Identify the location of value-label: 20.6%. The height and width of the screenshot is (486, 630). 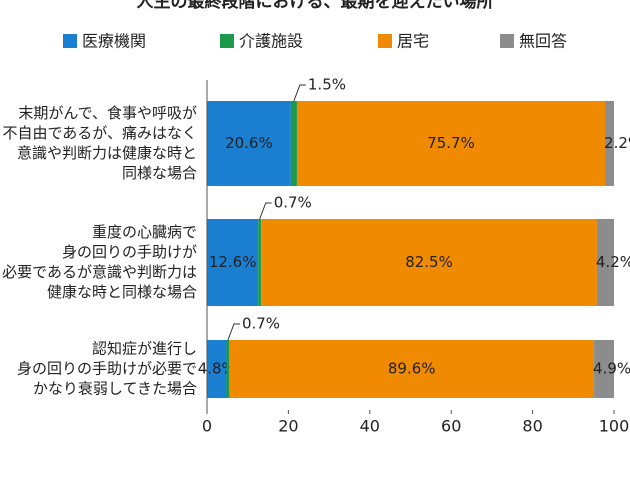
(249, 143).